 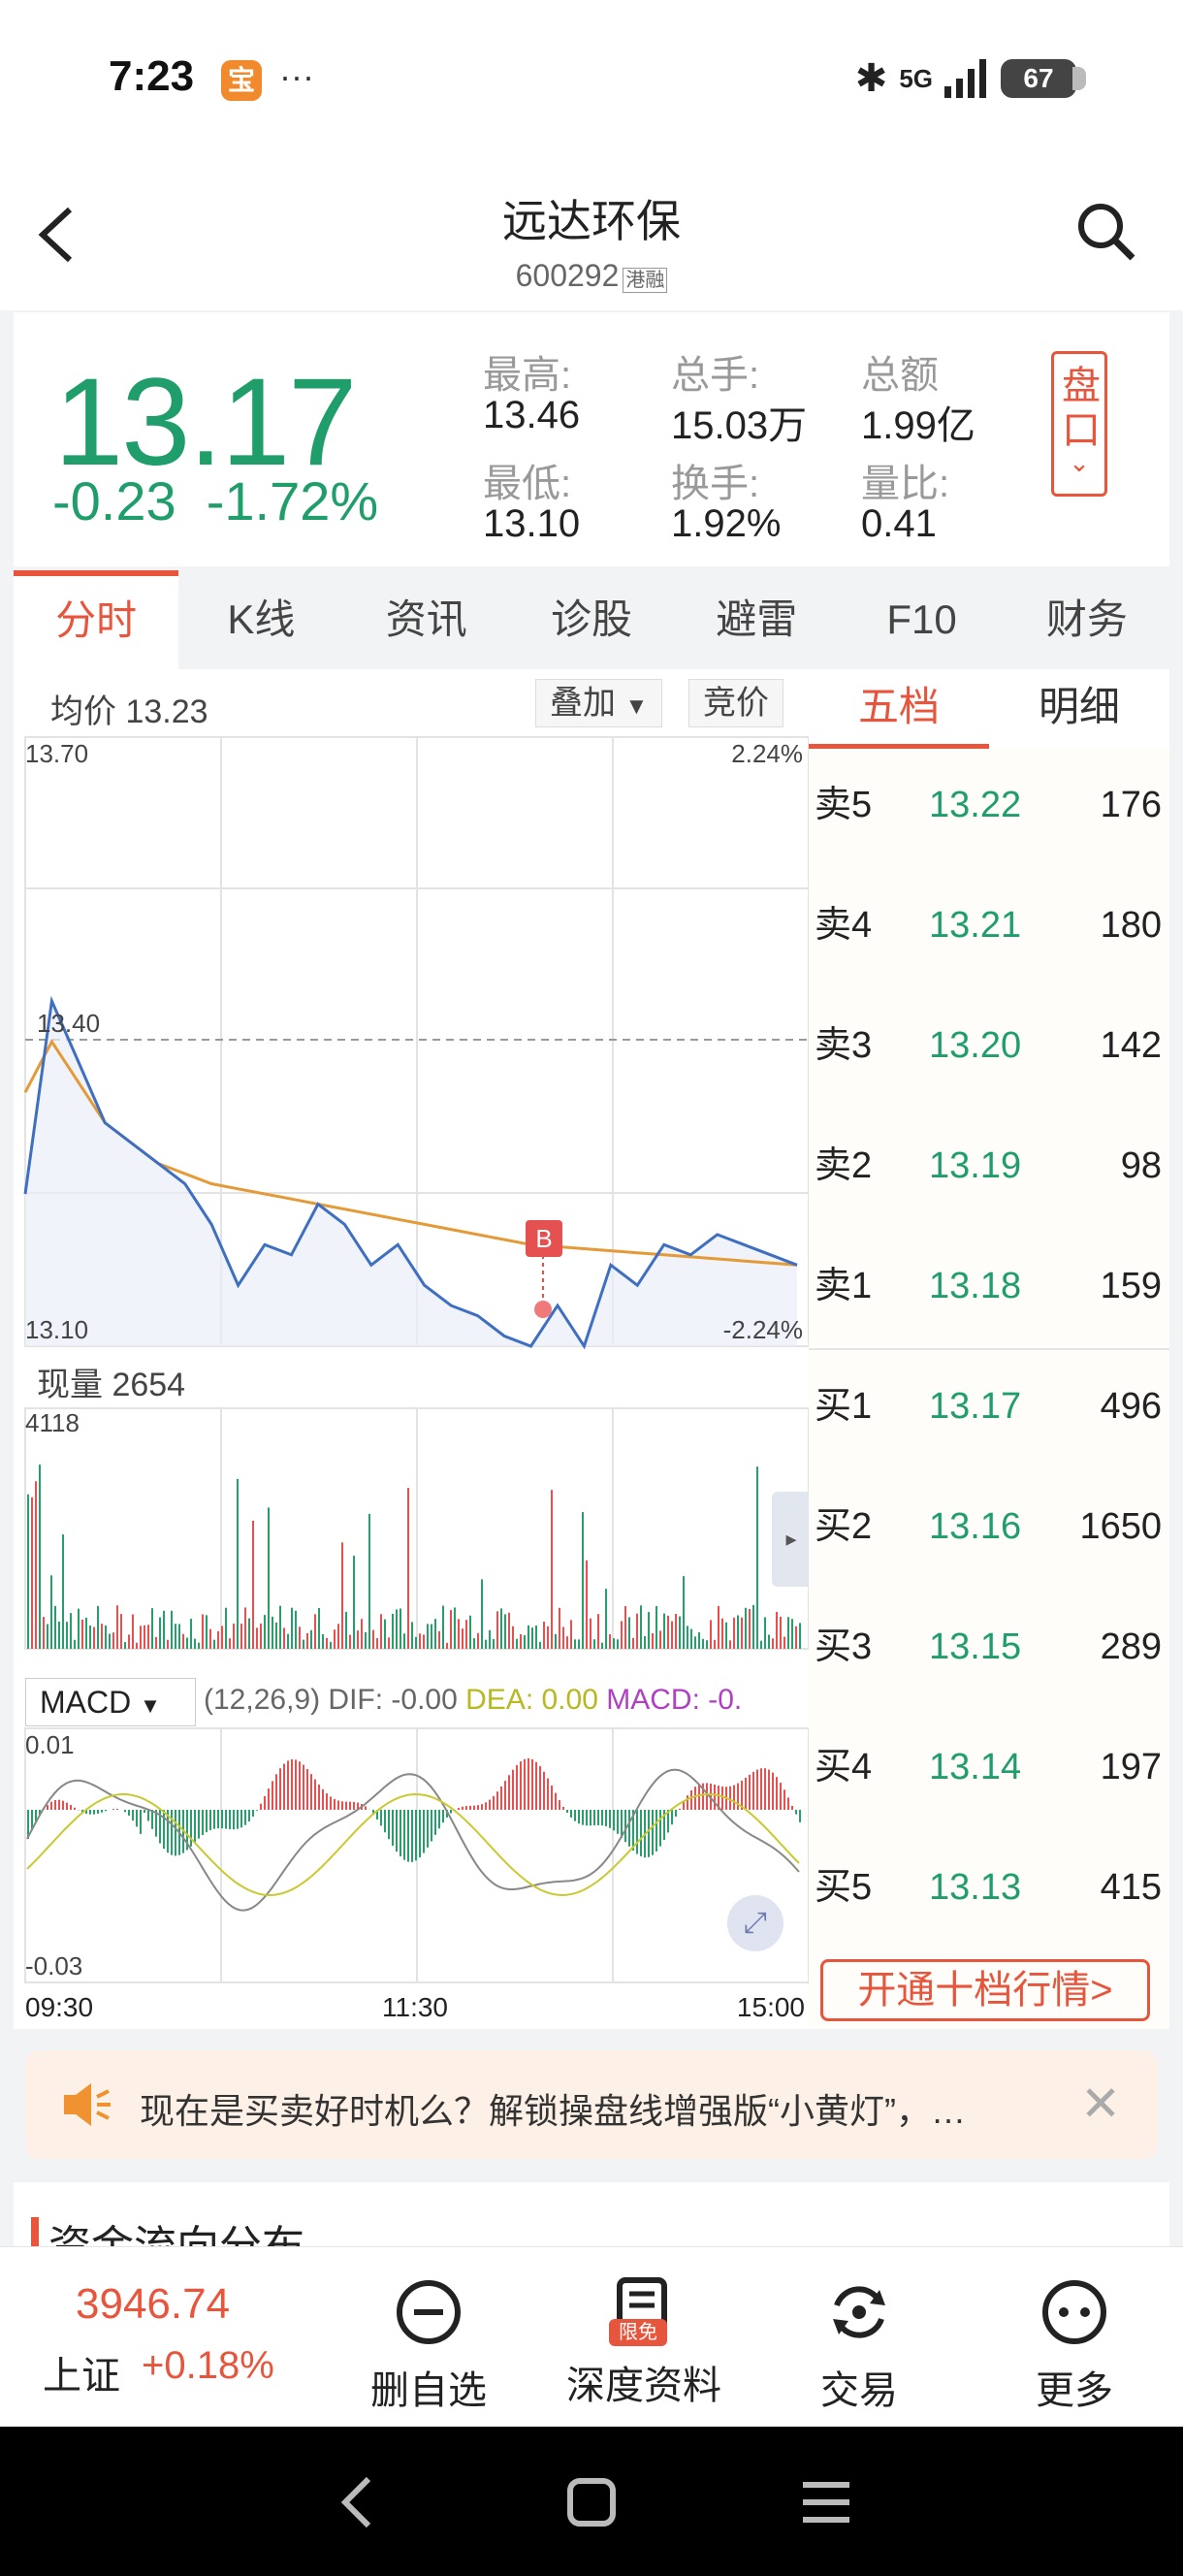 What do you see at coordinates (411, 1173) in the screenshot?
I see `price-area-fill` at bounding box center [411, 1173].